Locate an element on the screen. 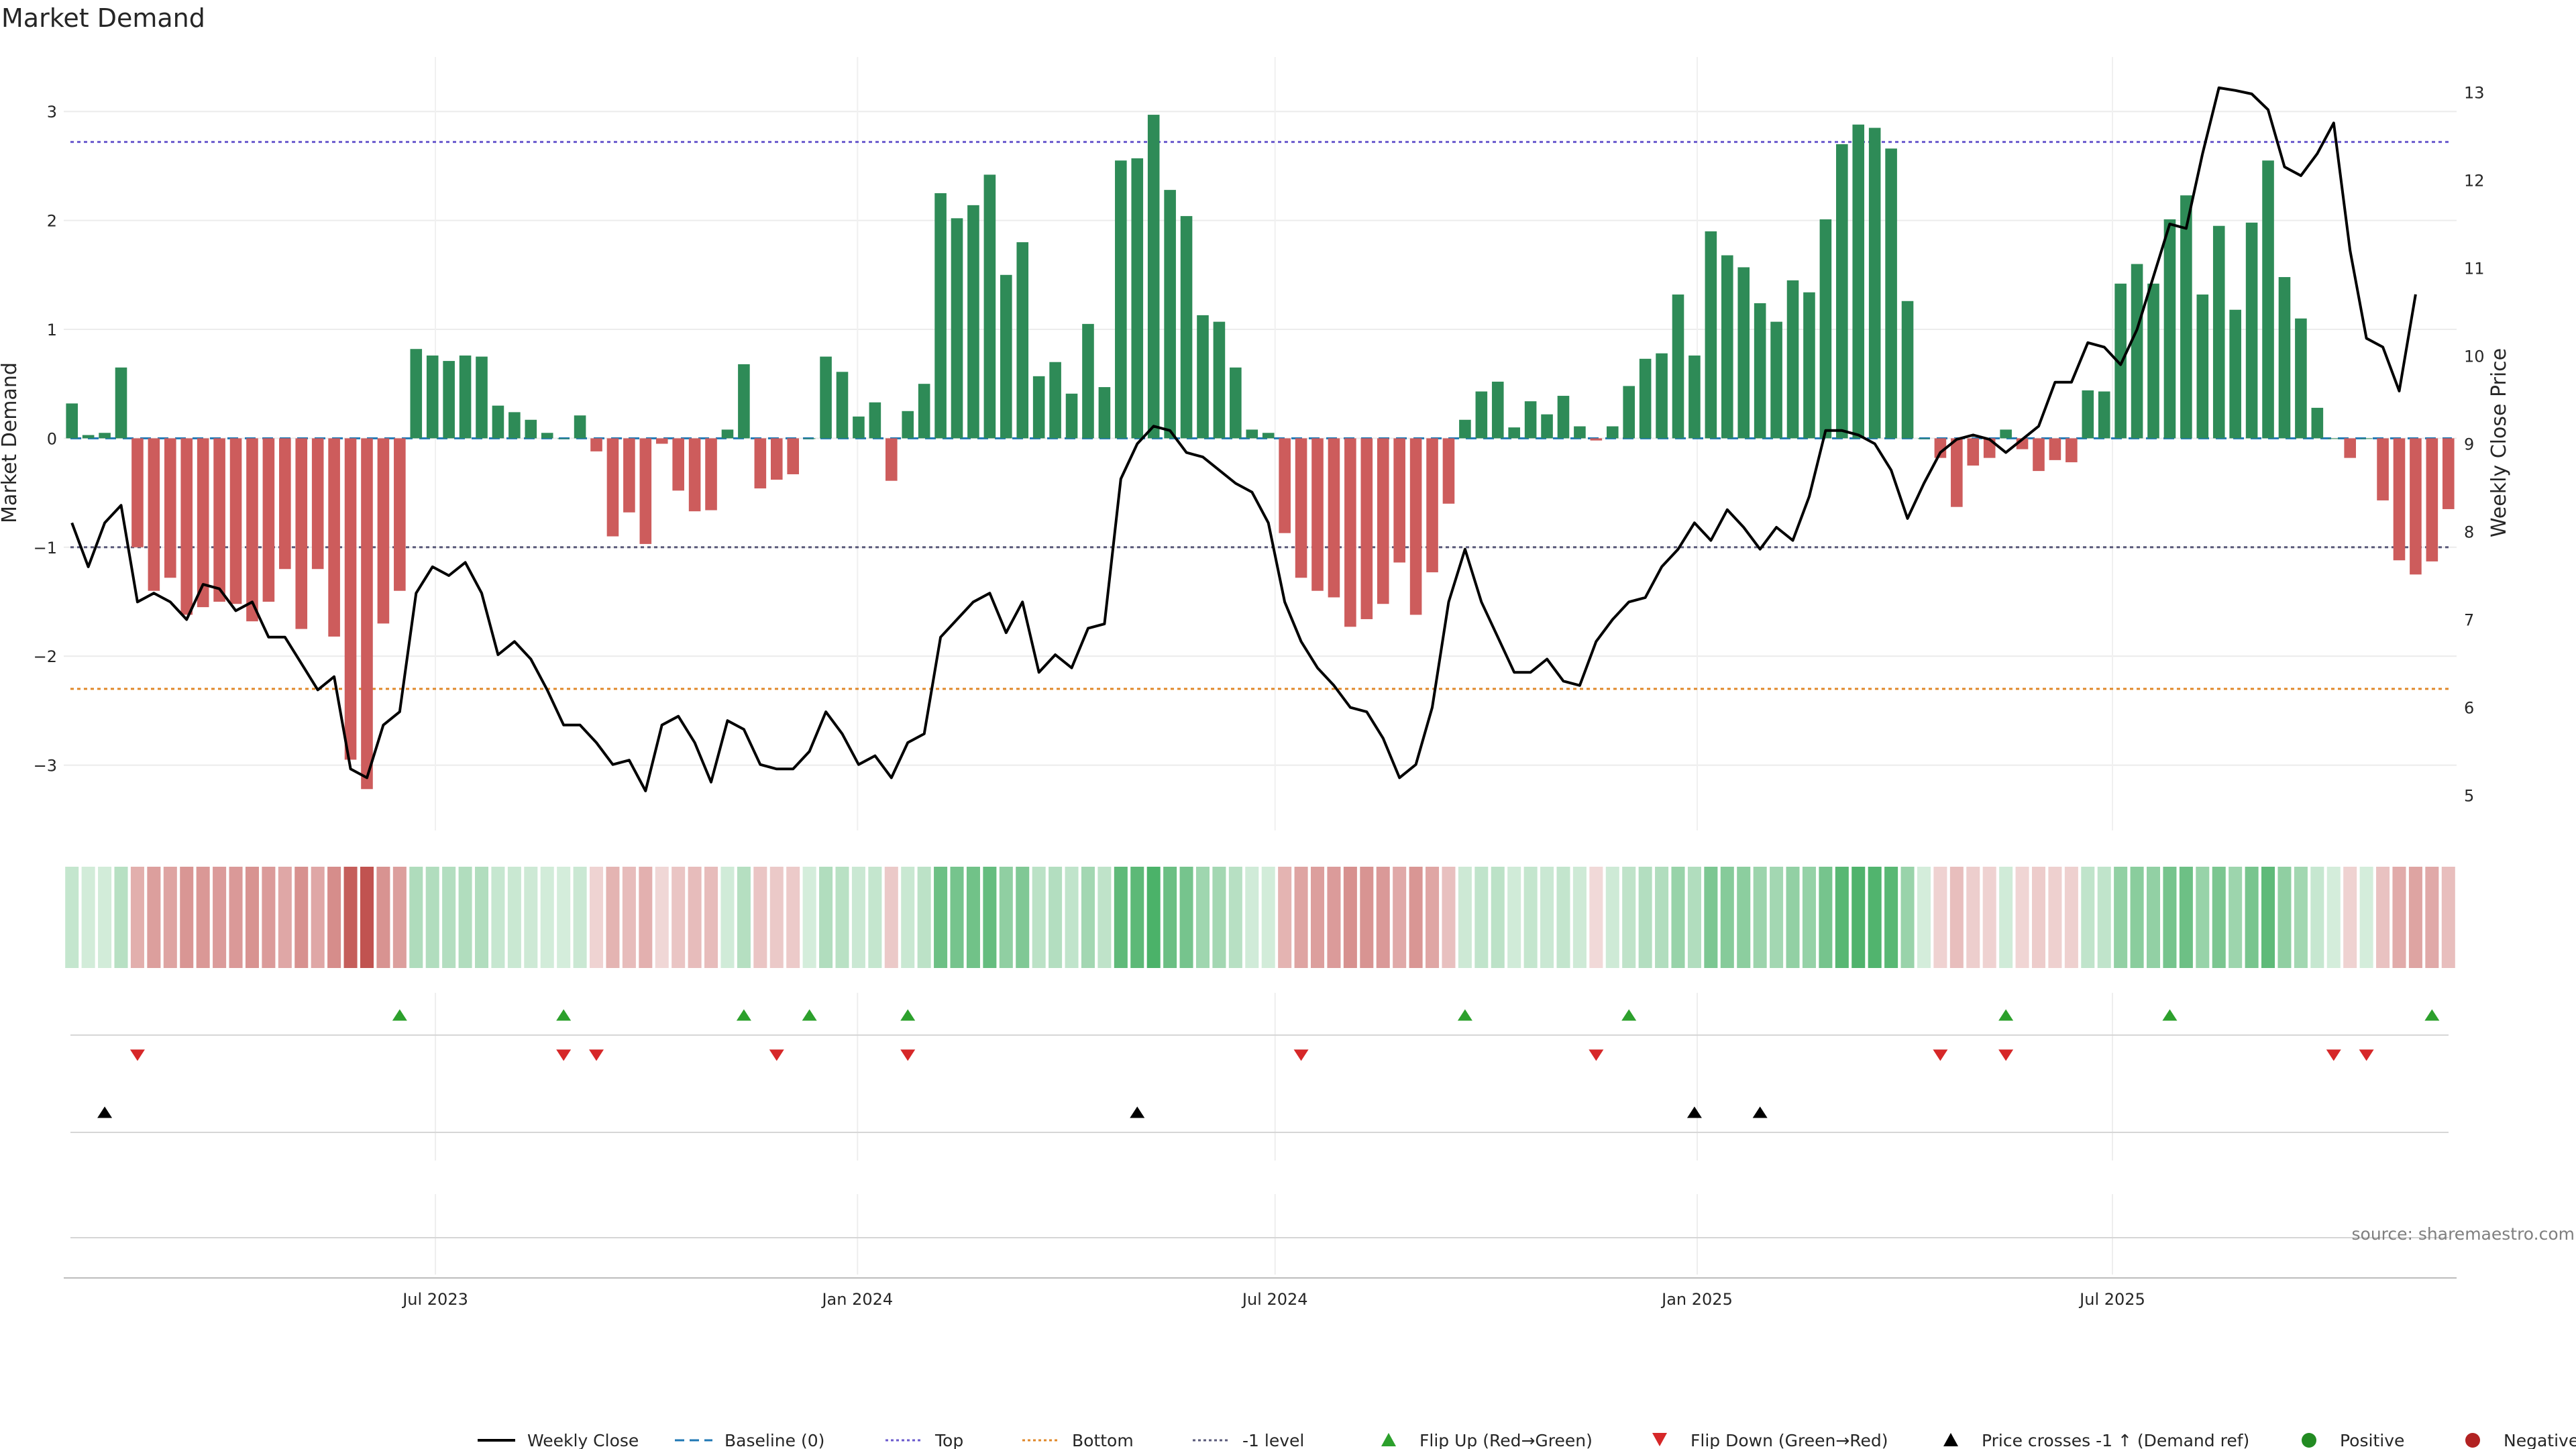 Image resolution: width=2576 pixels, height=1449 pixels. legend-label: Bottom is located at coordinates (1103, 1440).